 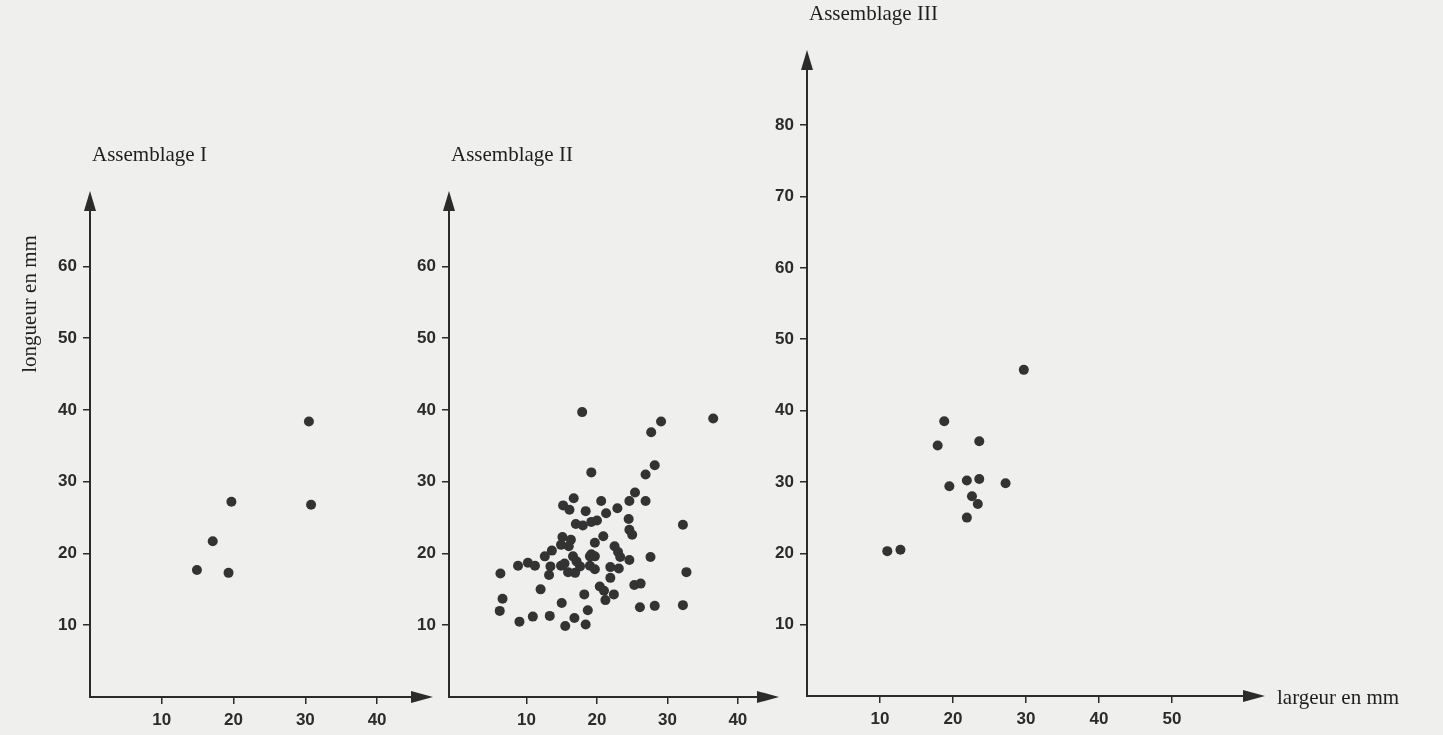 I want to click on x-tick-label: 50, so click(x=1172, y=718).